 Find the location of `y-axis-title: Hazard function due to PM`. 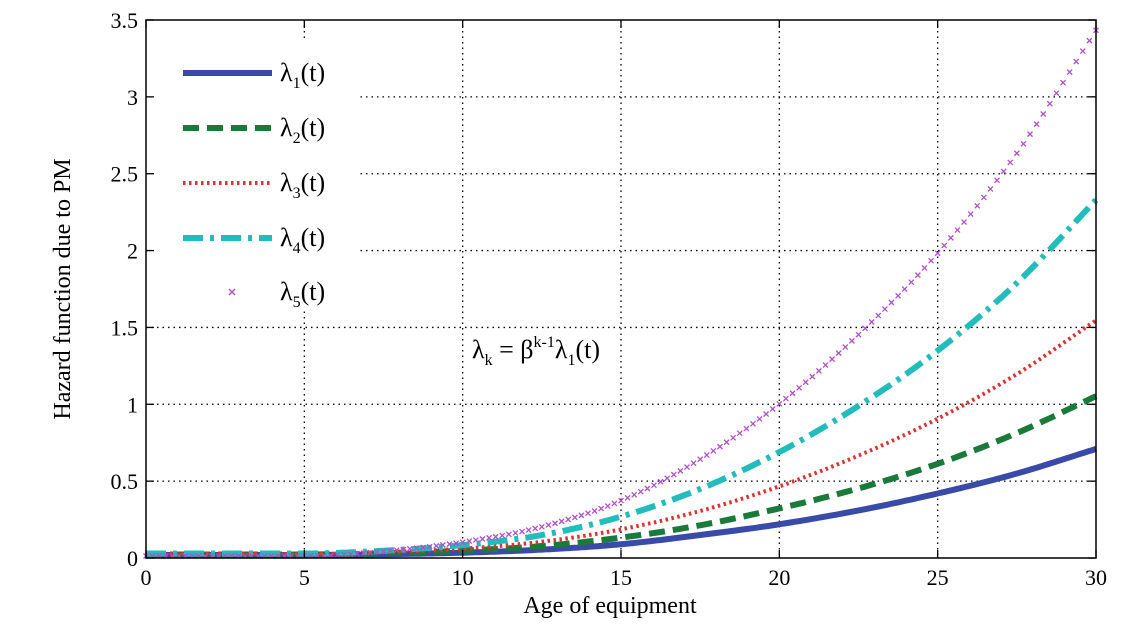

y-axis-title: Hazard function due to PM is located at coordinates (63, 288).